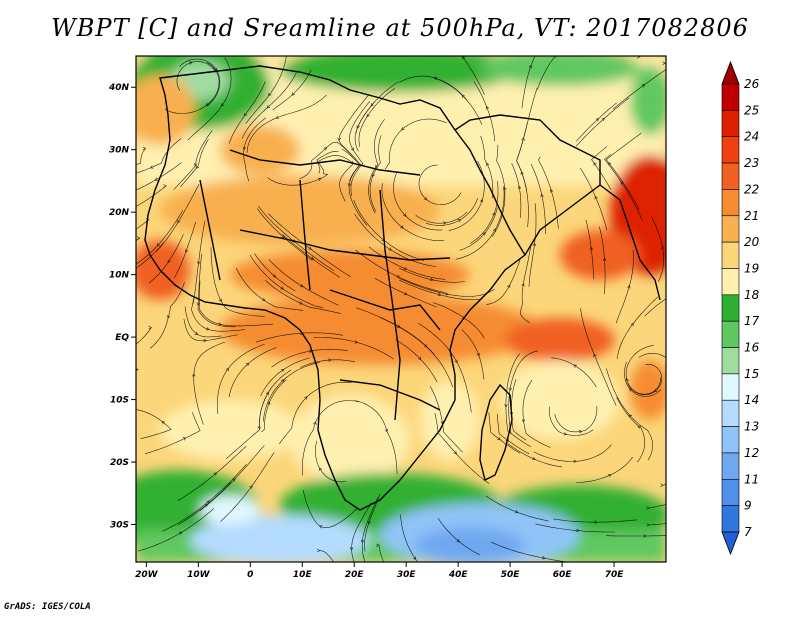 Image resolution: width=800 pixels, height=618 pixels. Describe the element at coordinates (407, 575) in the screenshot. I see `lon-tick-label: 30E` at that location.